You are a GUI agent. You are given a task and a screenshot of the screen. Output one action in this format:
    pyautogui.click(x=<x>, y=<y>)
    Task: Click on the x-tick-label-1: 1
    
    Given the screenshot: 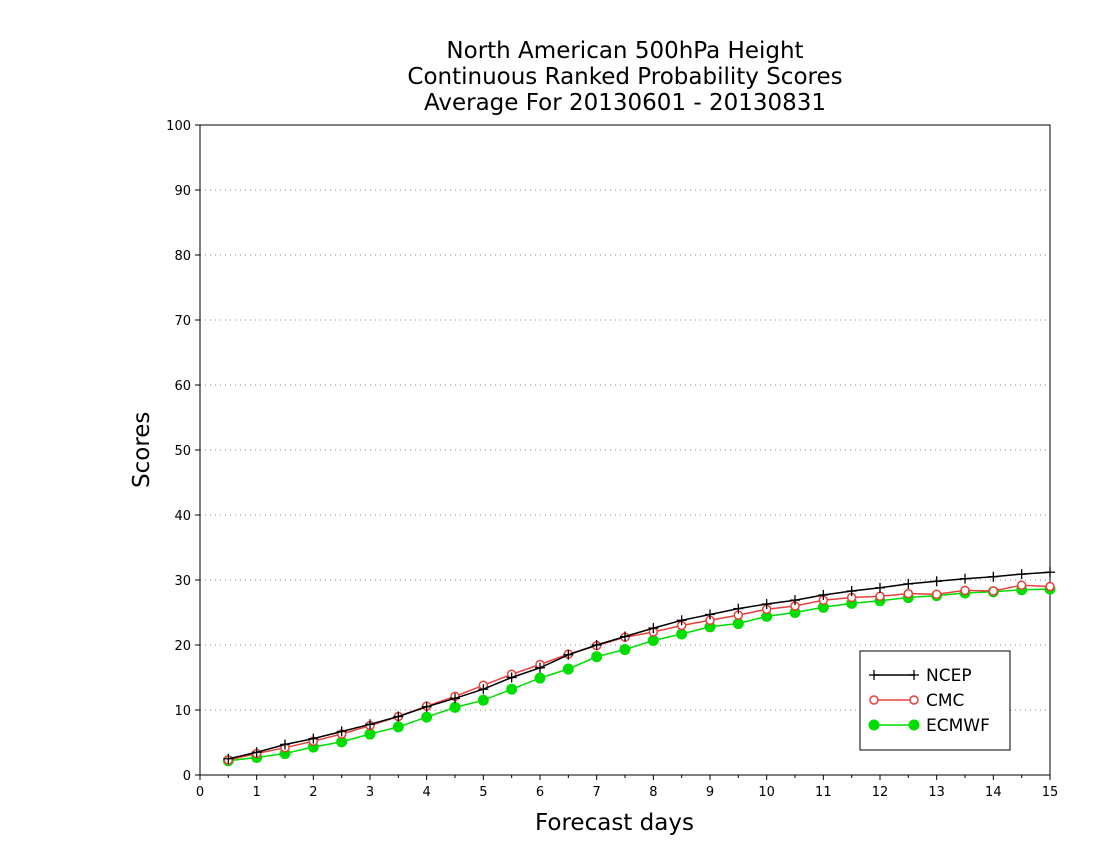 What is the action you would take?
    pyautogui.click(x=257, y=792)
    